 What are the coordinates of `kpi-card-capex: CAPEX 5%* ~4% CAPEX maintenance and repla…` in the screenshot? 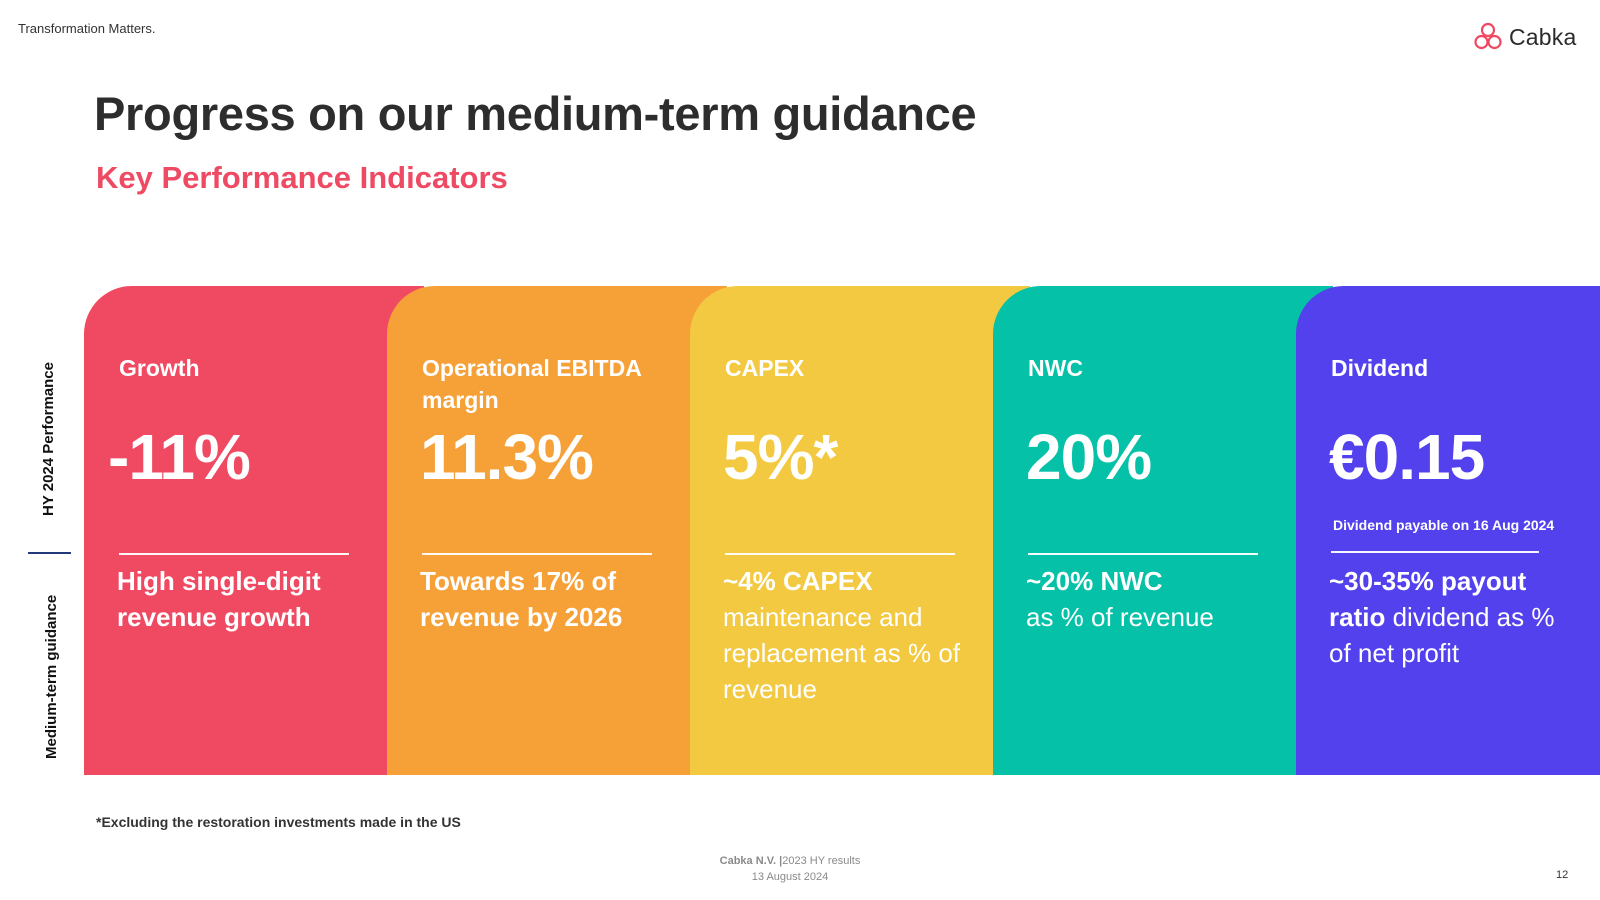 It's located at (860, 530).